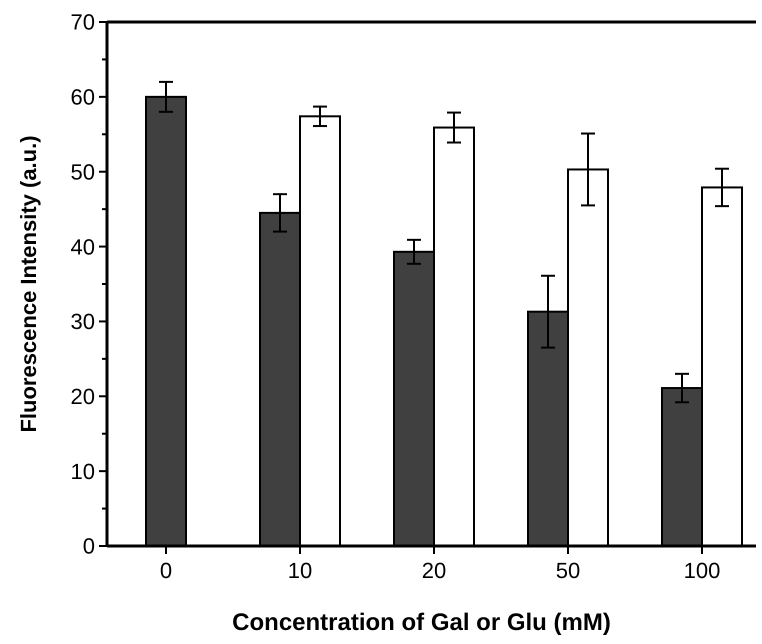 The image size is (762, 644). I want to click on x-tick-label: 100, so click(702, 570).